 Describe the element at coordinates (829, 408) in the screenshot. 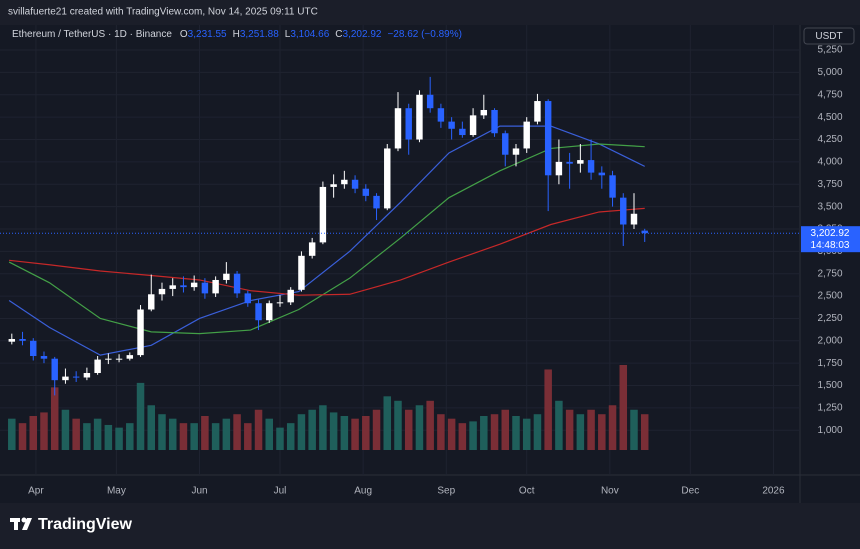

I see `y-tick-label: 1,250` at that location.